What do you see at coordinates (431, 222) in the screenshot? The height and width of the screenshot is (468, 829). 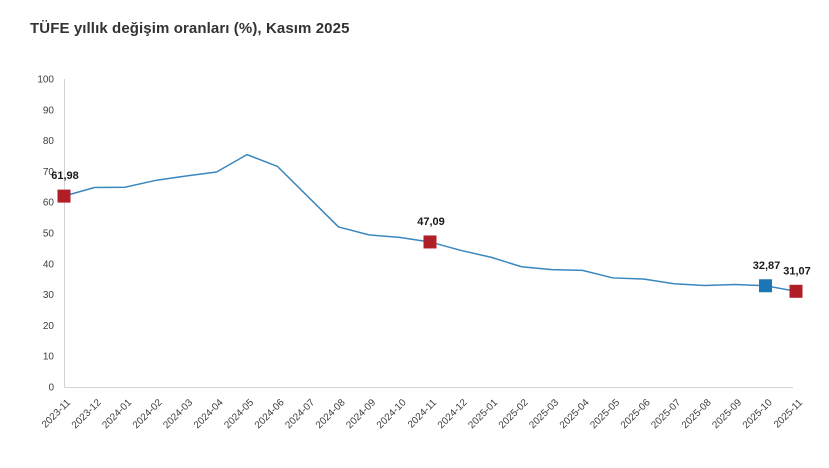 I see `data-point-label: 47,09` at bounding box center [431, 222].